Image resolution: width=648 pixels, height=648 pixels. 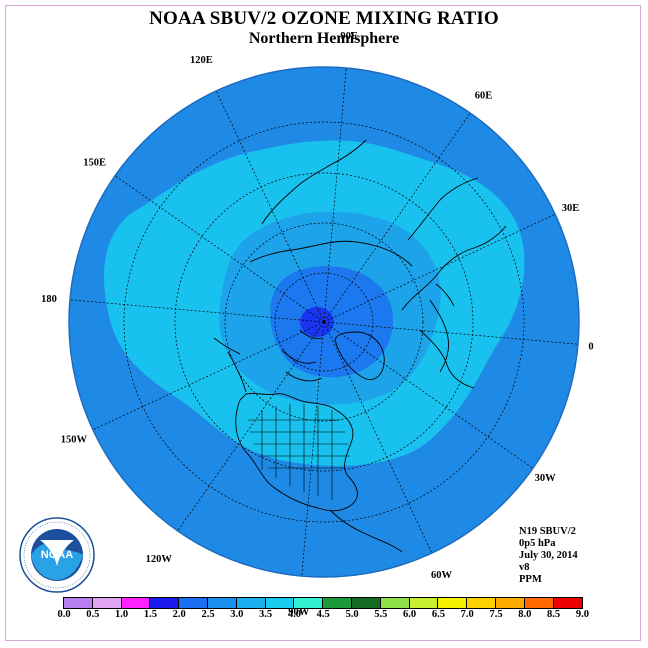 I want to click on meridian-120w, so click(x=251, y=426).